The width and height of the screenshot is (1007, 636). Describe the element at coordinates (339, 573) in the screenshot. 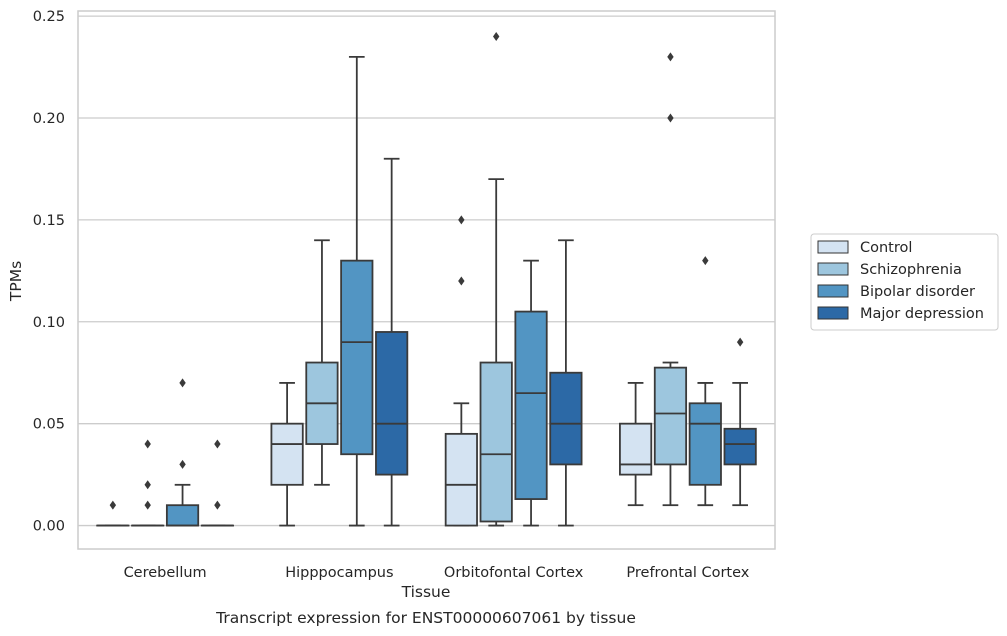

I see `x-tick-label: Hipppocampus` at that location.